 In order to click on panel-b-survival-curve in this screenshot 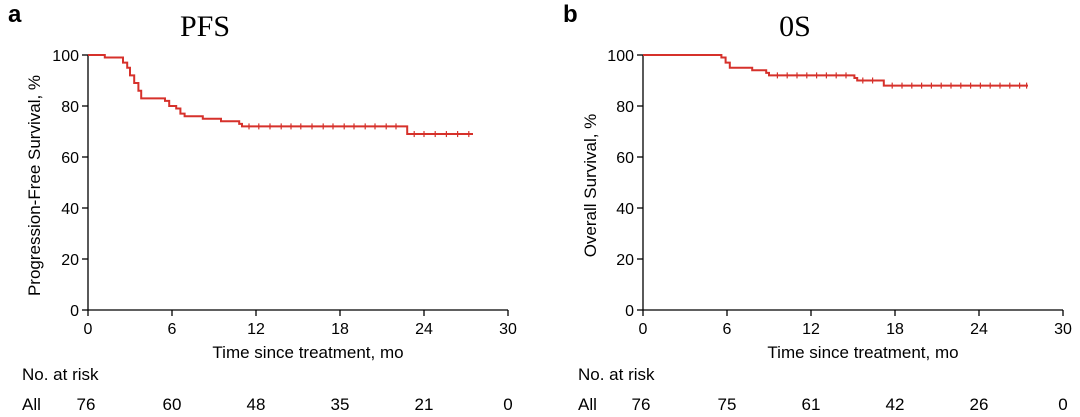, I will do `click(835, 70)`.